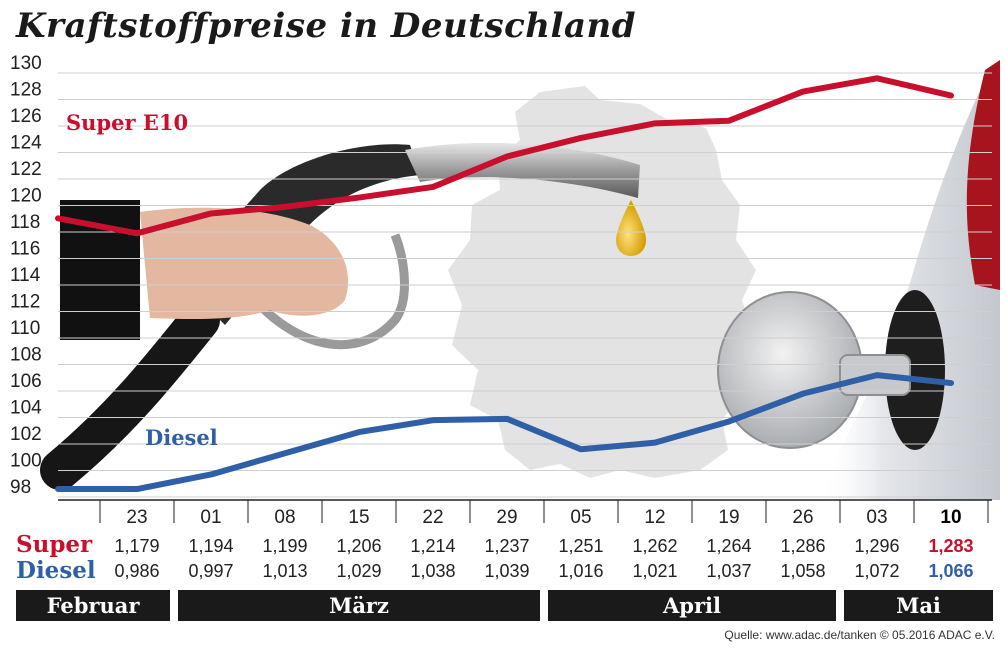  Describe the element at coordinates (26, 169) in the screenshot. I see `y-tick-label: 122` at that location.